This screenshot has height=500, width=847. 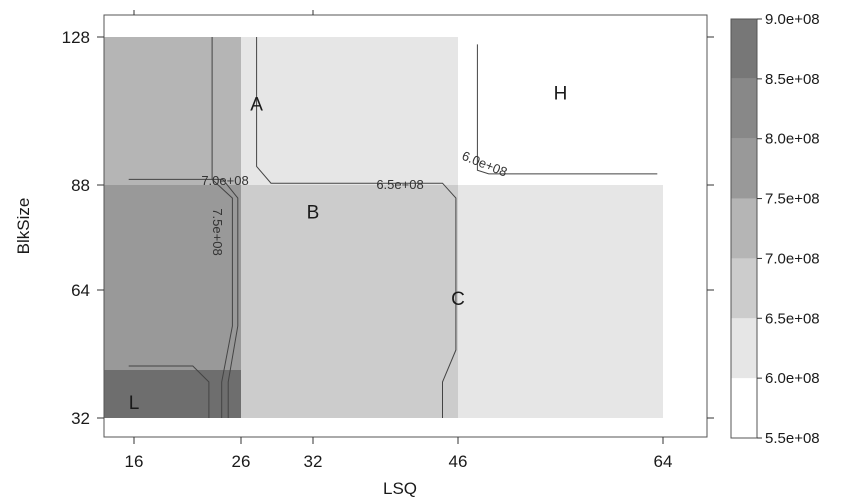 I want to click on x-tick-label: 32, so click(x=313, y=461).